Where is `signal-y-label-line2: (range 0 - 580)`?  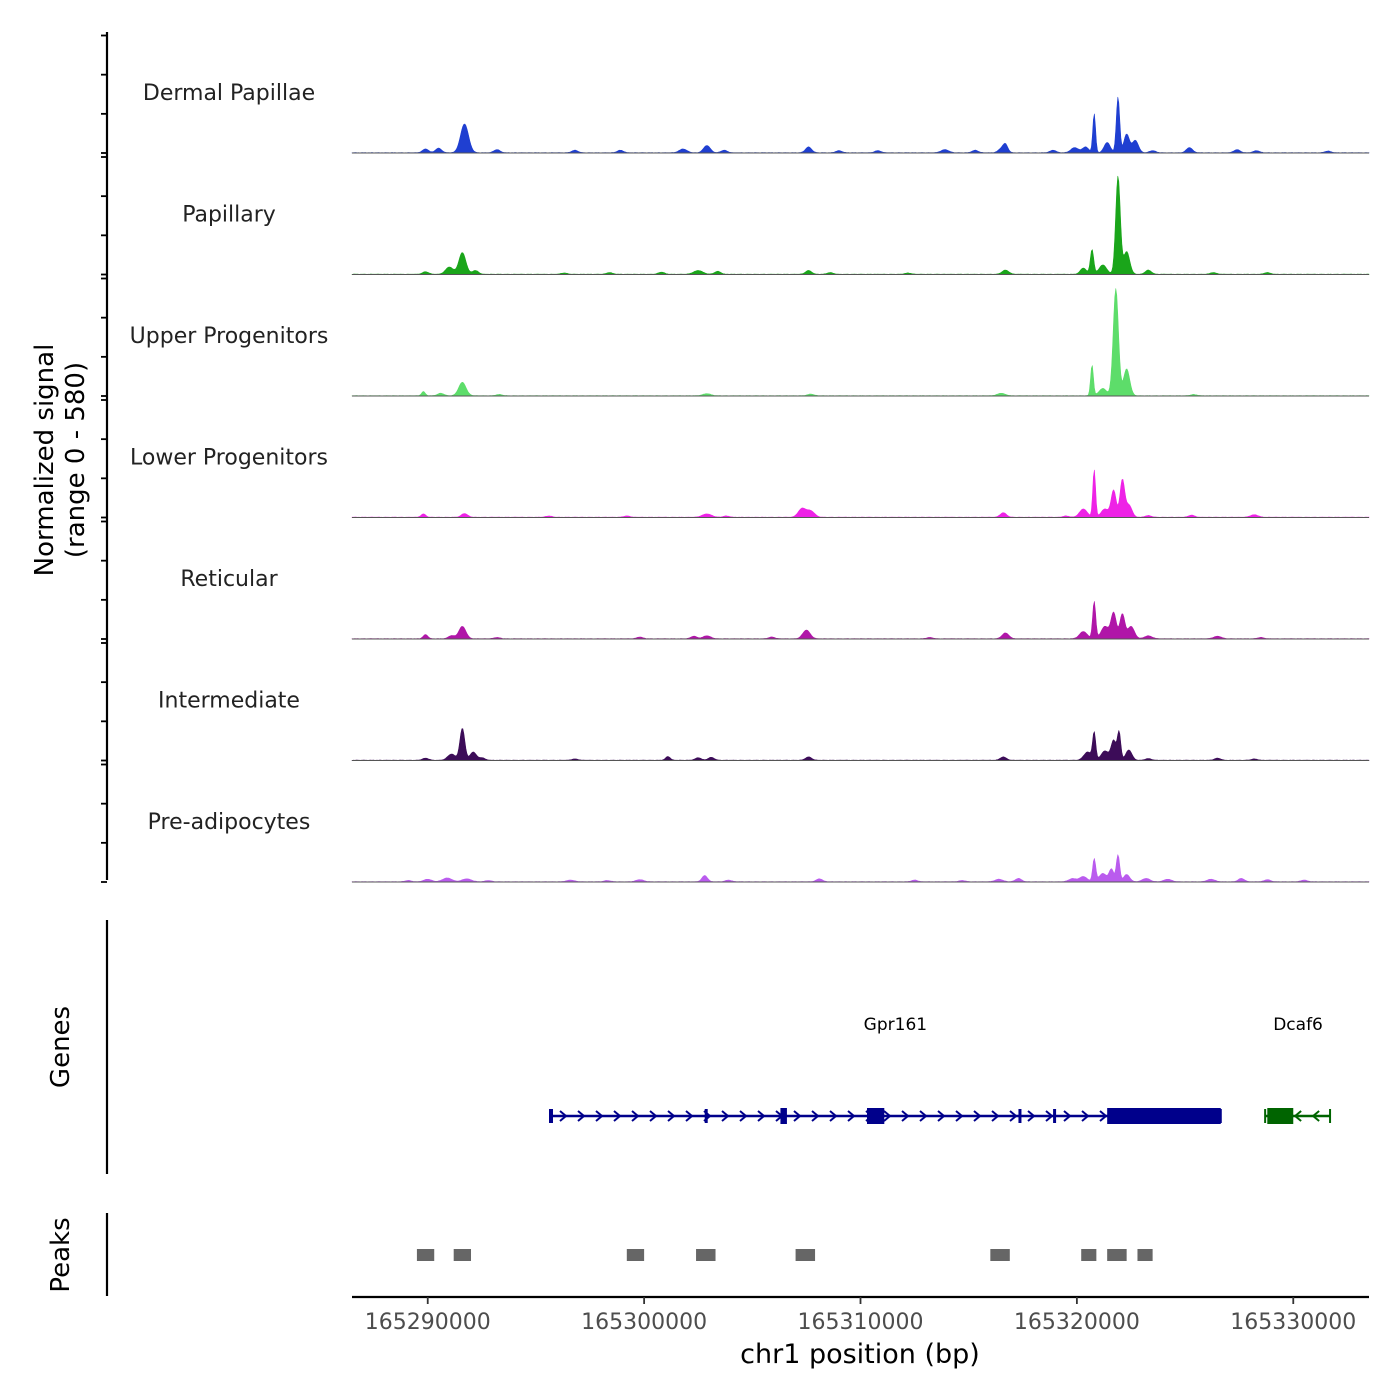 signal-y-label-line2: (range 0 - 580) is located at coordinates (76, 460).